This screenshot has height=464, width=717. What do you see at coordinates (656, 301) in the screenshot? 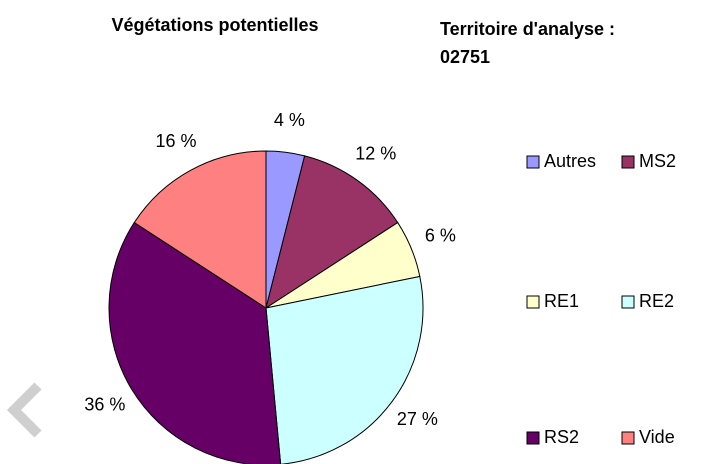
I see `legend-label: RE2` at bounding box center [656, 301].